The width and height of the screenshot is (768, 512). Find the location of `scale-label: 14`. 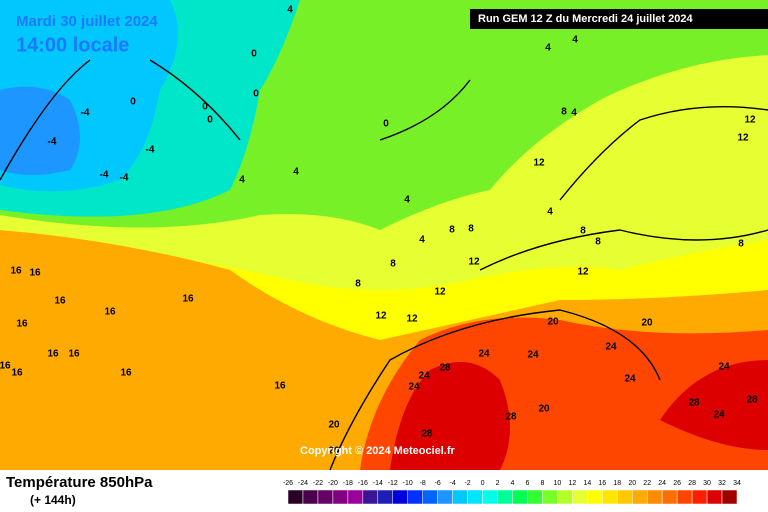

scale-label: 14 is located at coordinates (587, 483).